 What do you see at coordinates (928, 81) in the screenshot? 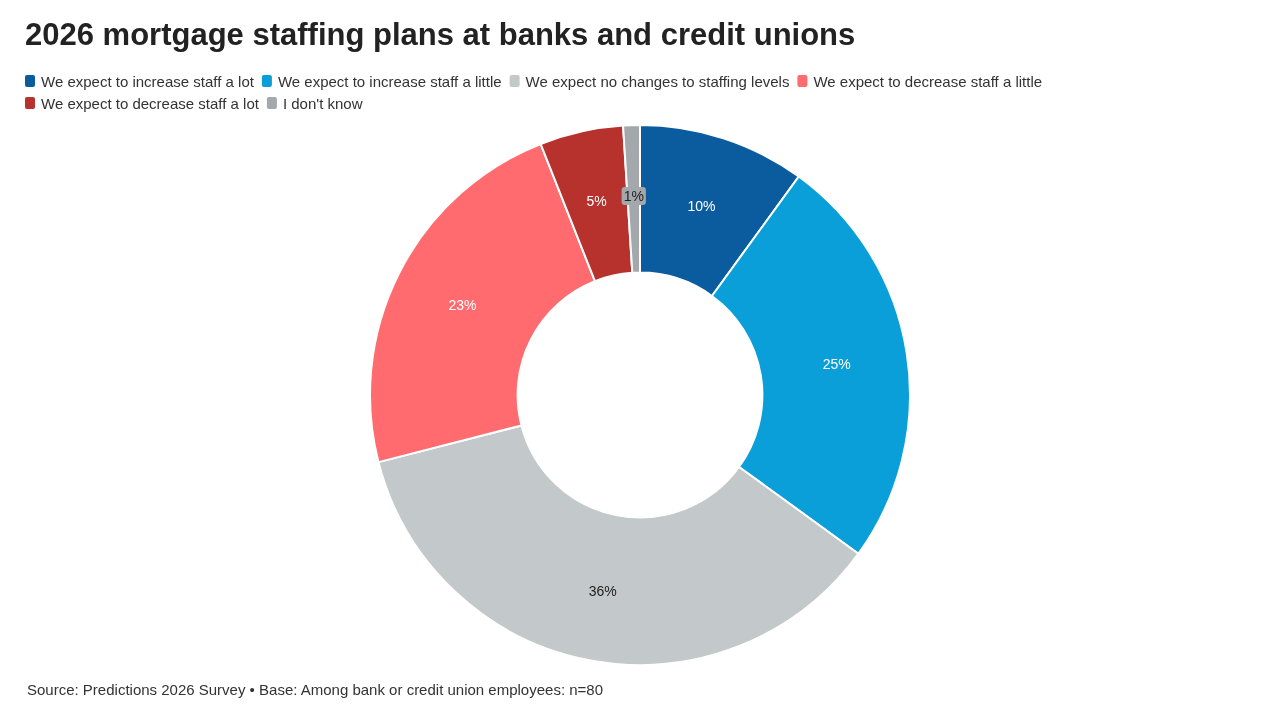
I see `legend-label: We expect to decrease staff a little` at bounding box center [928, 81].